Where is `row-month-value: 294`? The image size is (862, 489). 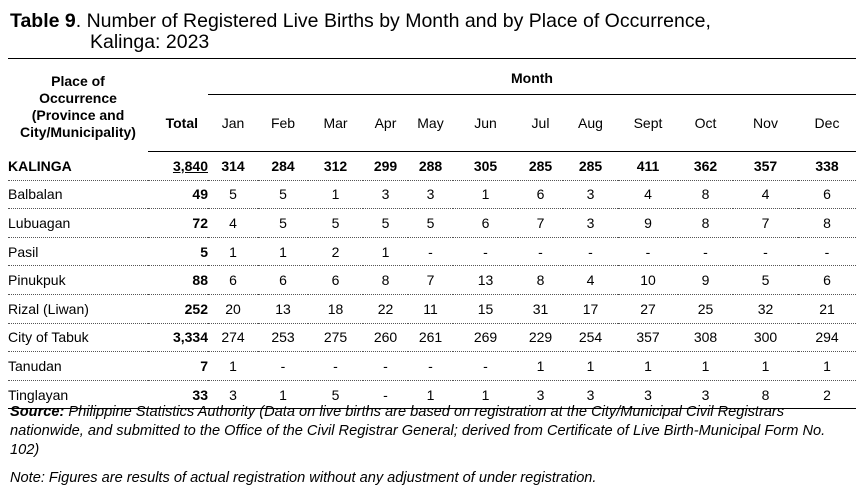 row-month-value: 294 is located at coordinates (827, 338).